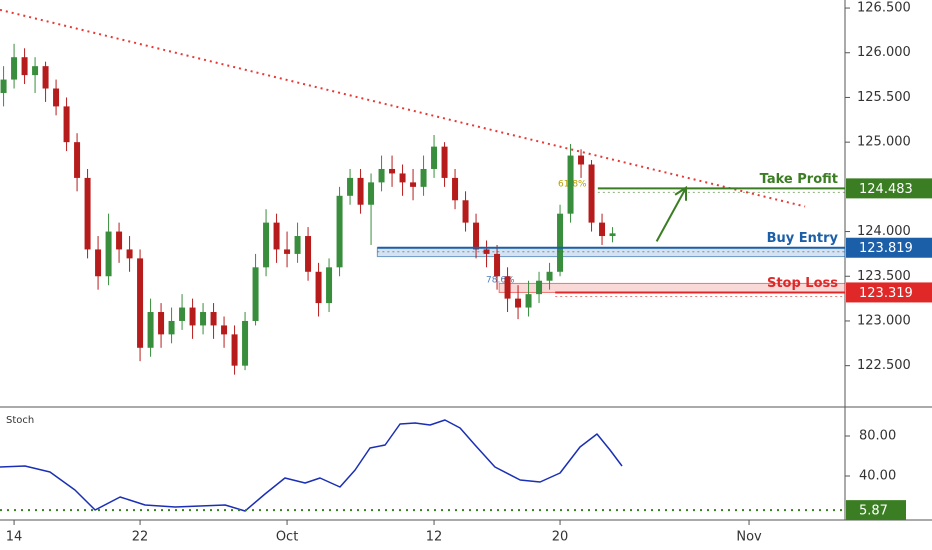 This screenshot has height=550, width=932. Describe the element at coordinates (886, 189) in the screenshot. I see `price-tag-label: 124.483` at that location.